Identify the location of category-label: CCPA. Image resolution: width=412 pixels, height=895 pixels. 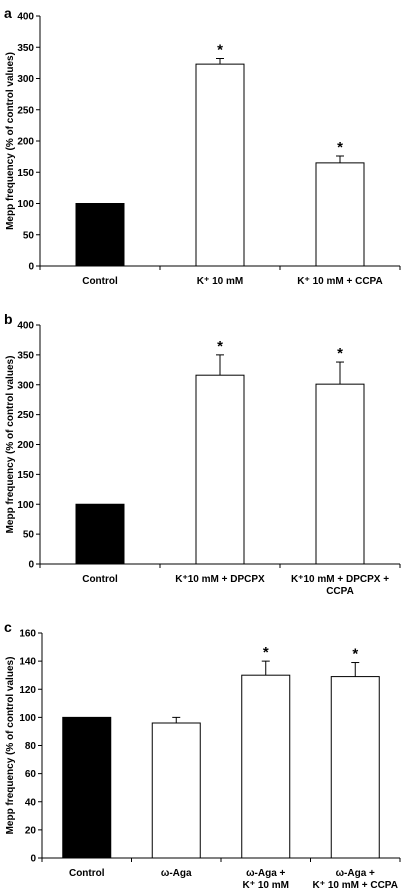
(340, 591).